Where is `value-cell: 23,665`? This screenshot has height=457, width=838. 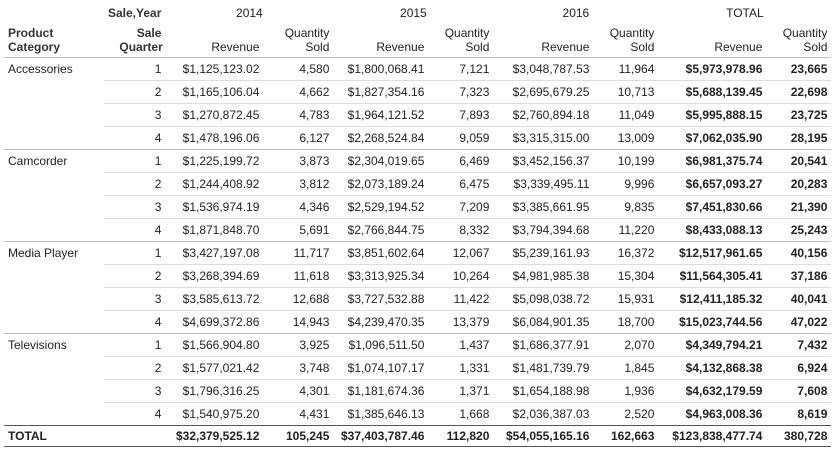
value-cell: 23,665 is located at coordinates (799, 69).